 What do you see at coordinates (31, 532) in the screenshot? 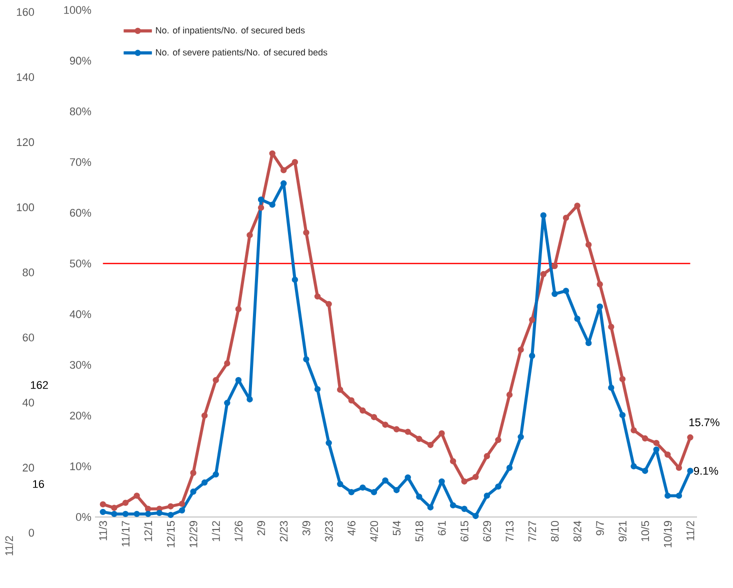
I see `text: 0` at bounding box center [31, 532].